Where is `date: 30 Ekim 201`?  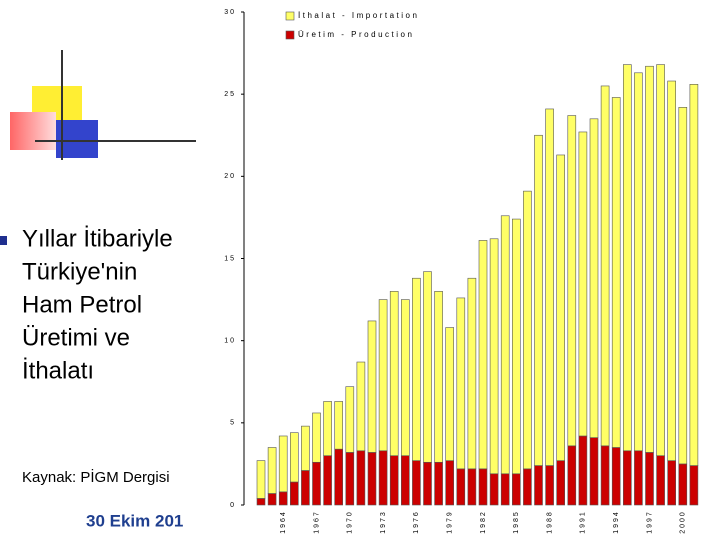 date: 30 Ekim 201 is located at coordinates (134, 520).